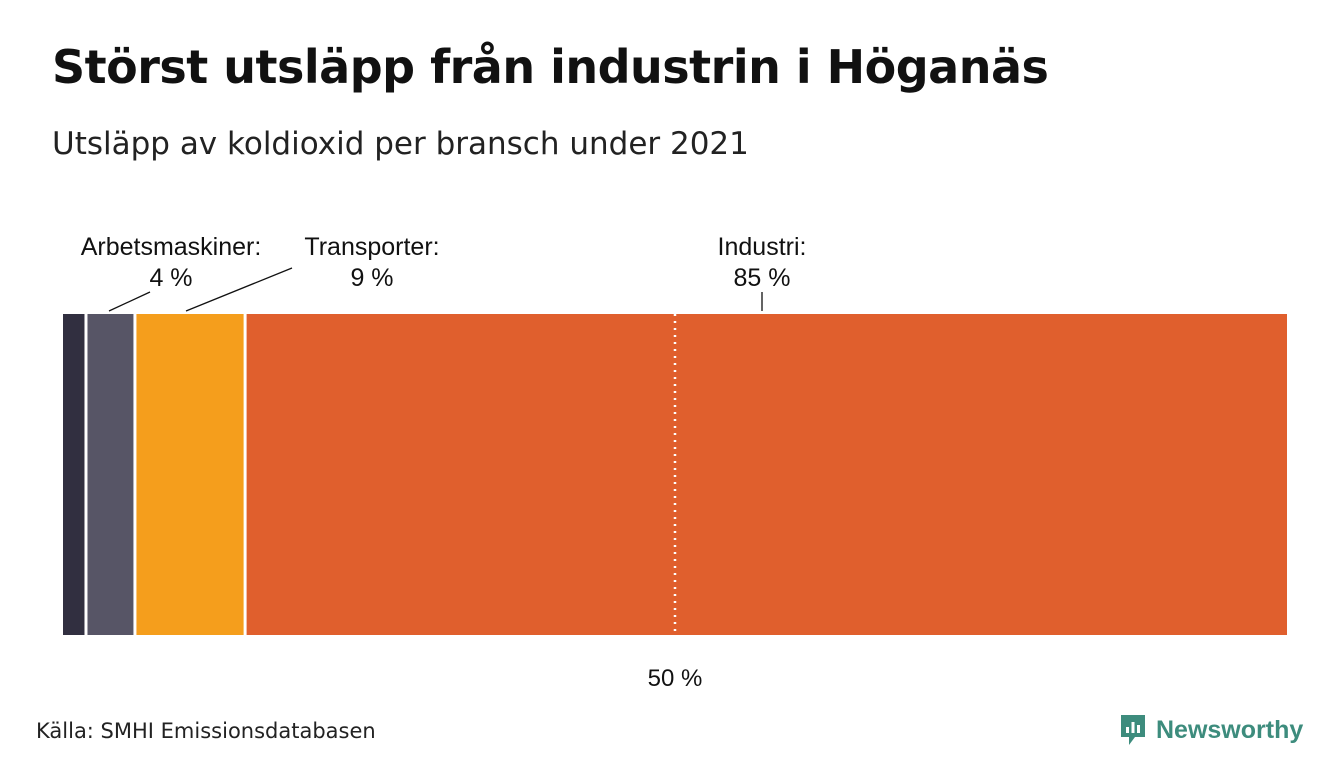 The width and height of the screenshot is (1340, 780). Describe the element at coordinates (190, 474) in the screenshot. I see `bar-segment-transporter` at that location.